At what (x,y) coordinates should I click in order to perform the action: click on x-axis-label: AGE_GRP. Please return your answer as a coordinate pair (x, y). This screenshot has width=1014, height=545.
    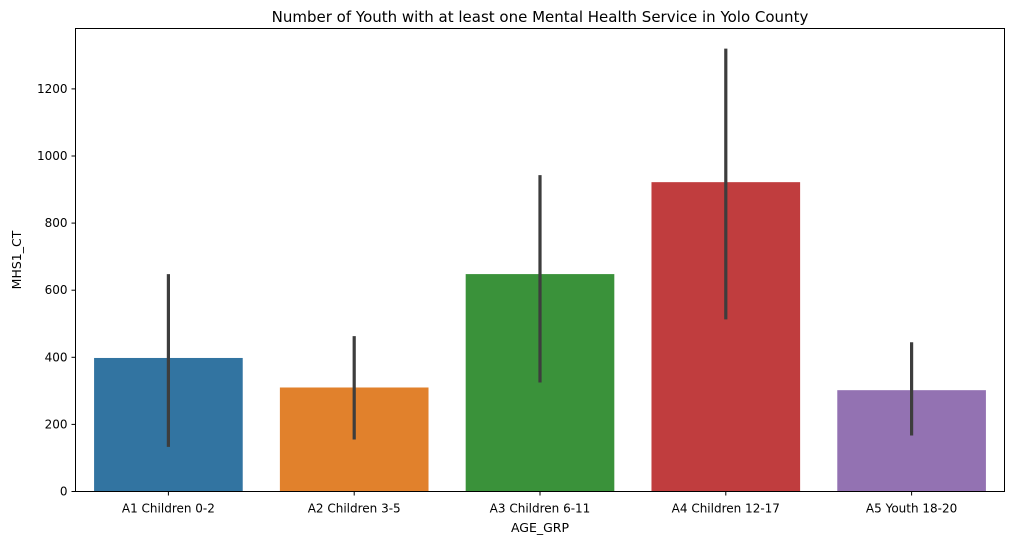
    Looking at the image, I should click on (540, 527).